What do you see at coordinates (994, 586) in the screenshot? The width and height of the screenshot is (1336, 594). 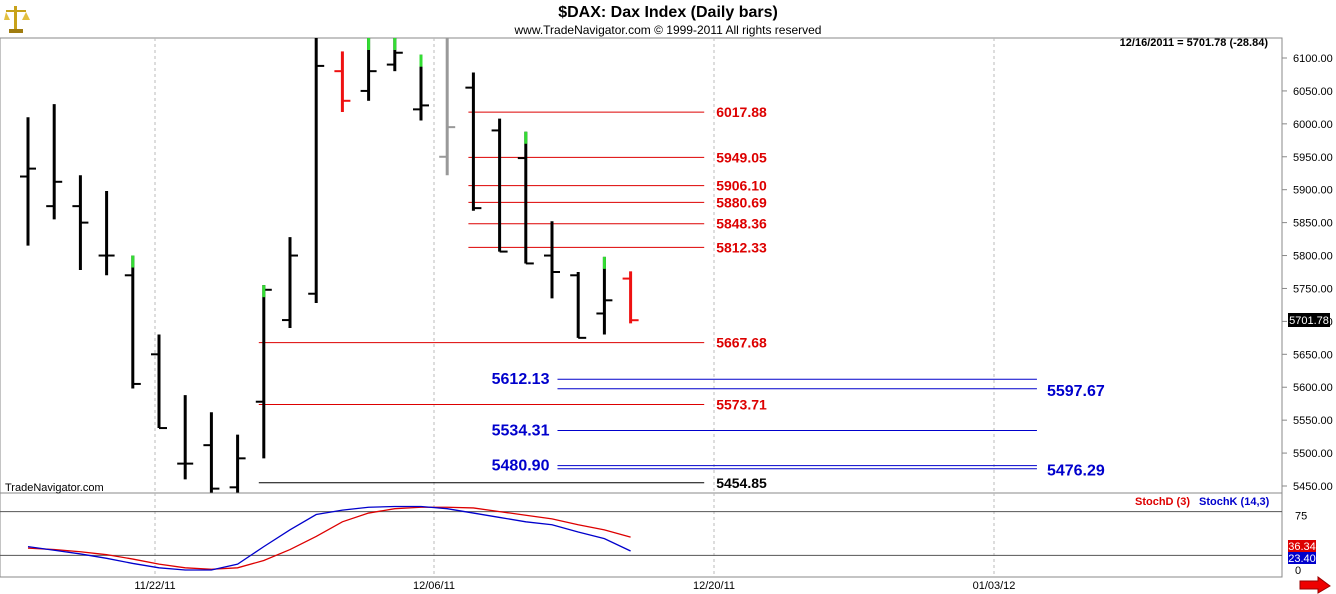 I see `x-tick-label: 01/03/12` at bounding box center [994, 586].